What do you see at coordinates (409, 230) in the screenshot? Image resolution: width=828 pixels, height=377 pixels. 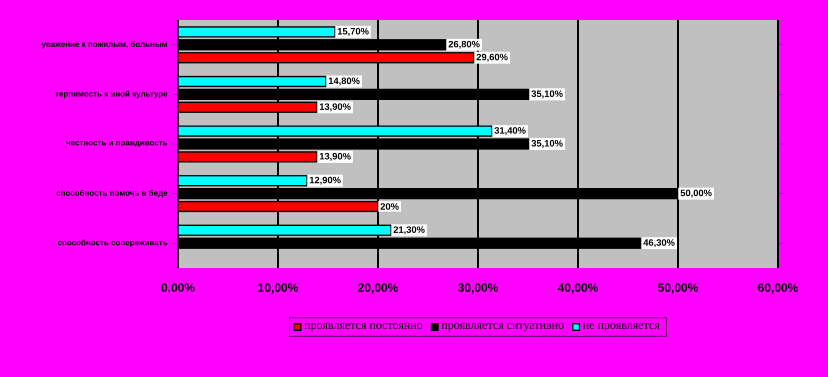 I see `data-label: 21,30%` at bounding box center [409, 230].